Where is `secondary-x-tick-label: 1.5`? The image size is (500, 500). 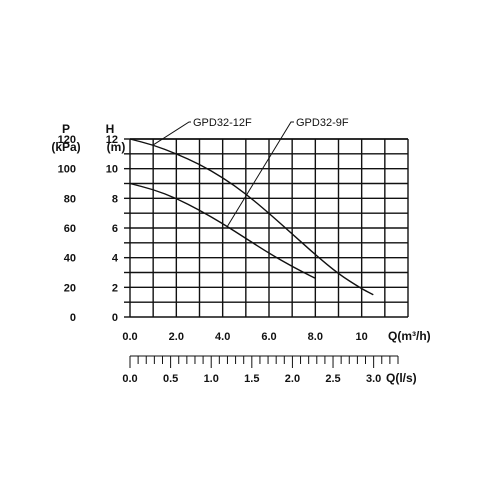
secondary-x-tick-label: 1.5 is located at coordinates (251, 379).